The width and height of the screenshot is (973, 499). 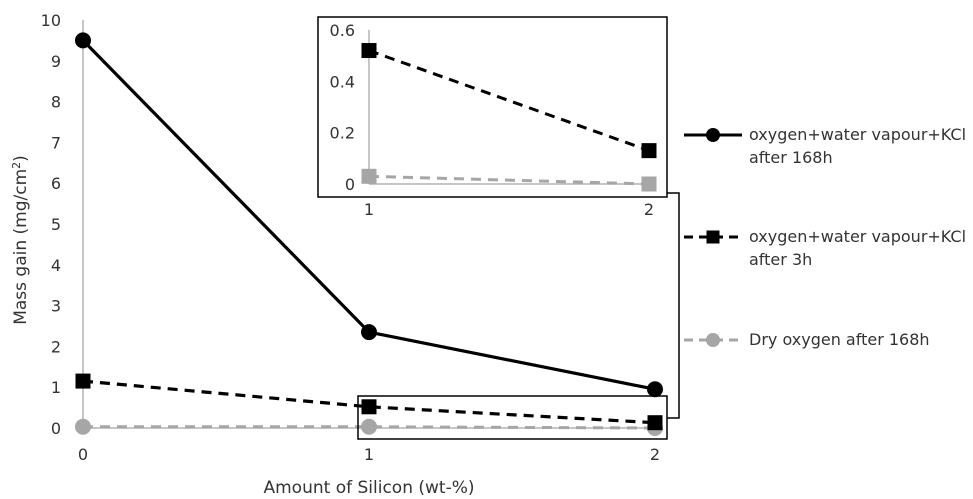 I want to click on legend-label: oxygen+water vapour+KCl after 168h, so click(x=857, y=146).